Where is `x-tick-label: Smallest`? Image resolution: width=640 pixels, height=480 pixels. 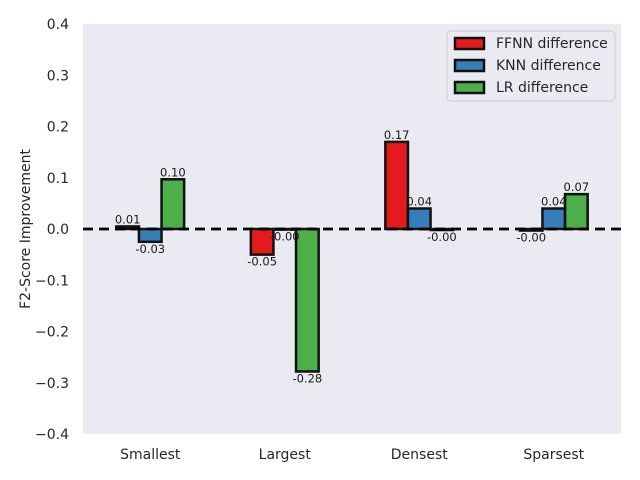 x-tick-label: Smallest is located at coordinates (150, 455).